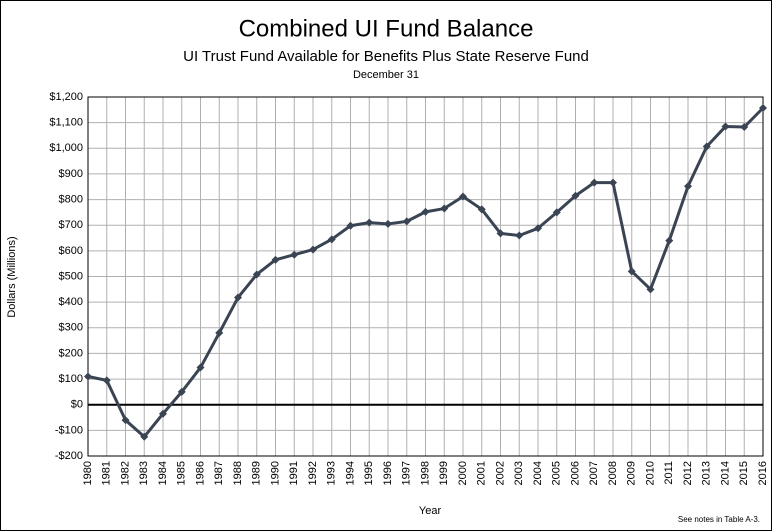  Describe the element at coordinates (463, 473) in the screenshot. I see `x-tick-label: 2000` at that location.